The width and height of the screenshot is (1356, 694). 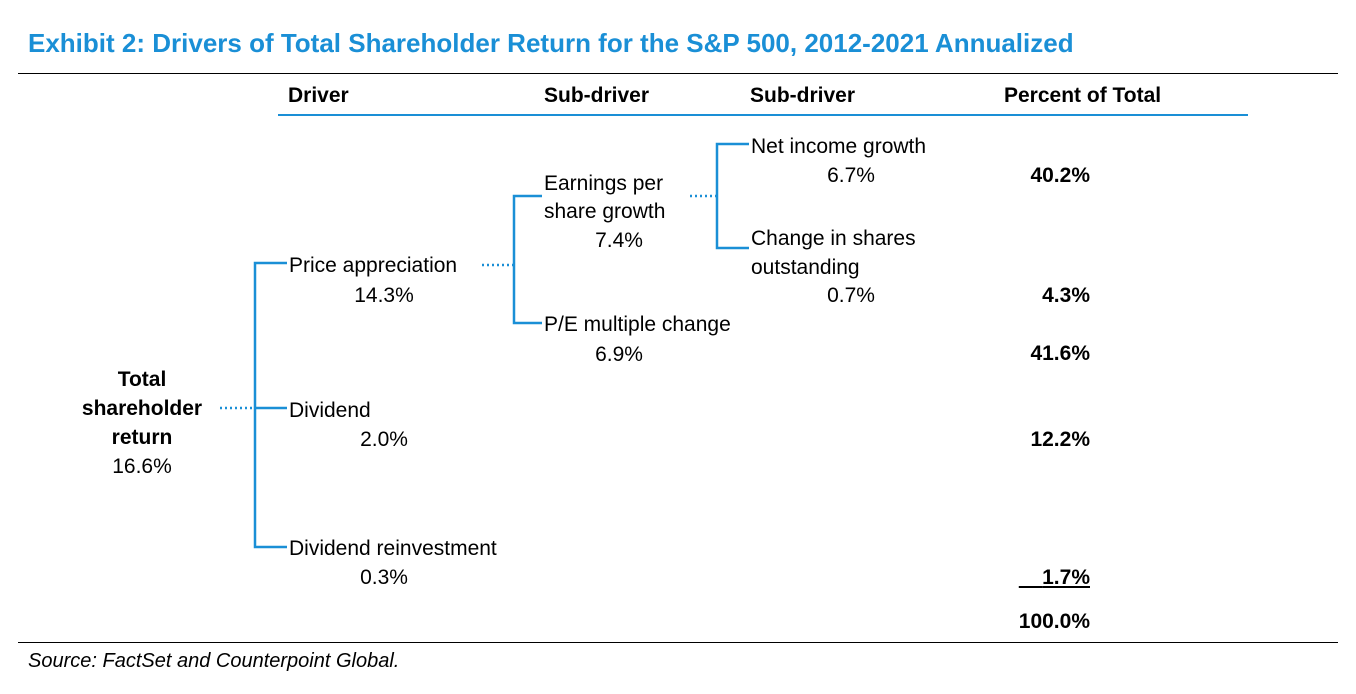 What do you see at coordinates (330, 410) in the screenshot?
I see `driver-dividend-label: Dividend` at bounding box center [330, 410].